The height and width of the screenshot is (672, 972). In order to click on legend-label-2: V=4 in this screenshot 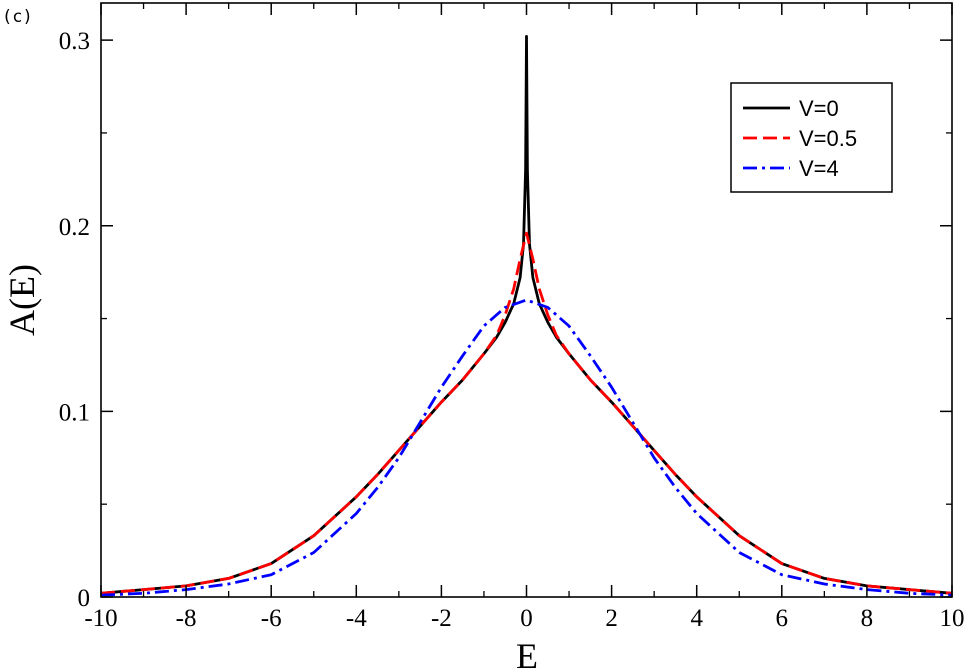, I will do `click(819, 168)`.